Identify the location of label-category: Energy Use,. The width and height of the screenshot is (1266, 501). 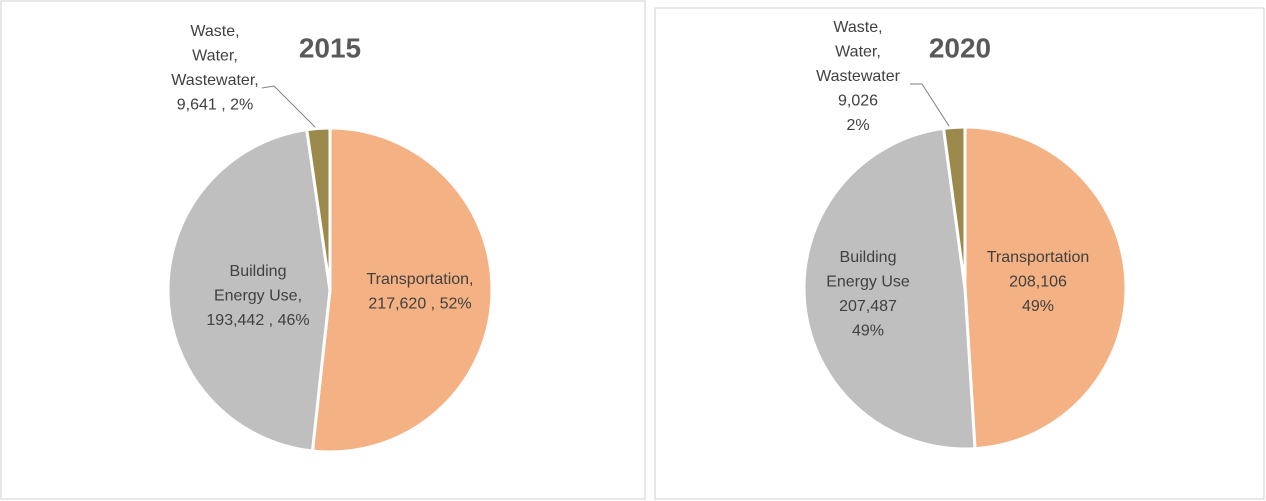
(258, 296).